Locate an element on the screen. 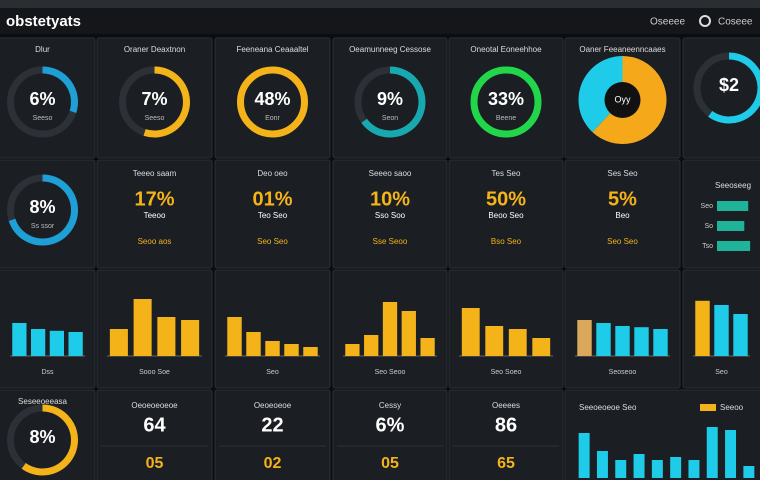 The width and height of the screenshot is (760, 480). counter-value: 64 is located at coordinates (154, 425).